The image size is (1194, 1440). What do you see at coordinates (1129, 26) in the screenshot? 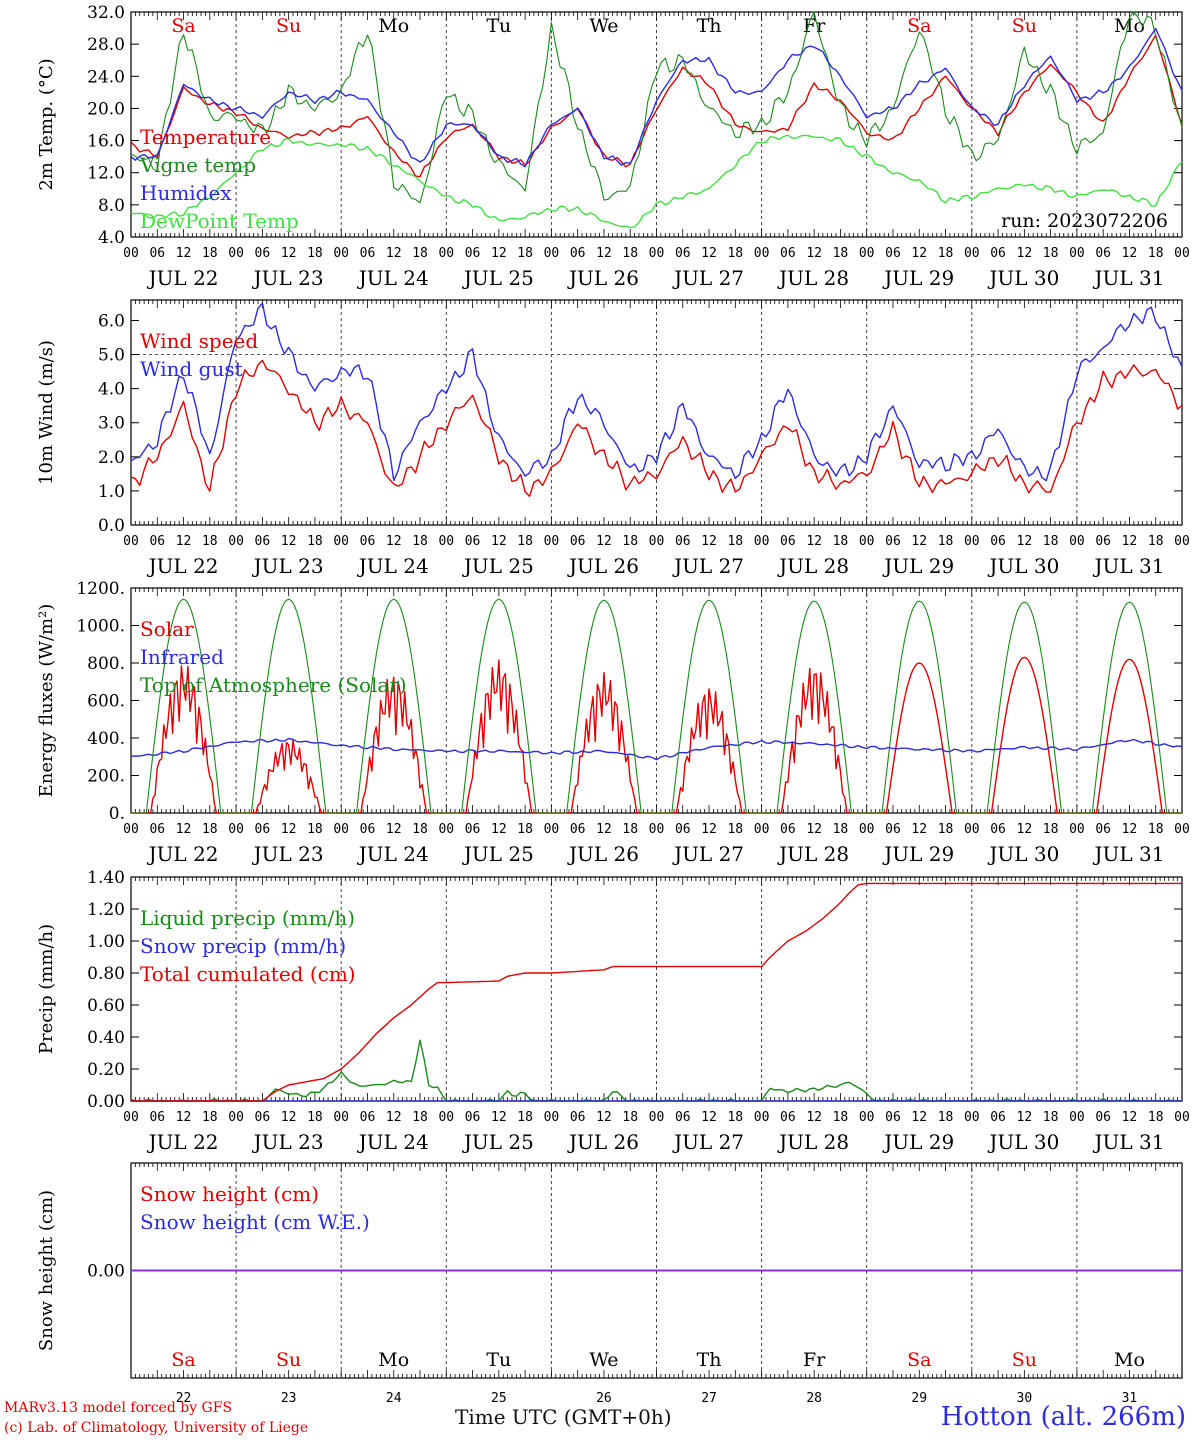
I see `weekday-label: Mo` at bounding box center [1129, 26].